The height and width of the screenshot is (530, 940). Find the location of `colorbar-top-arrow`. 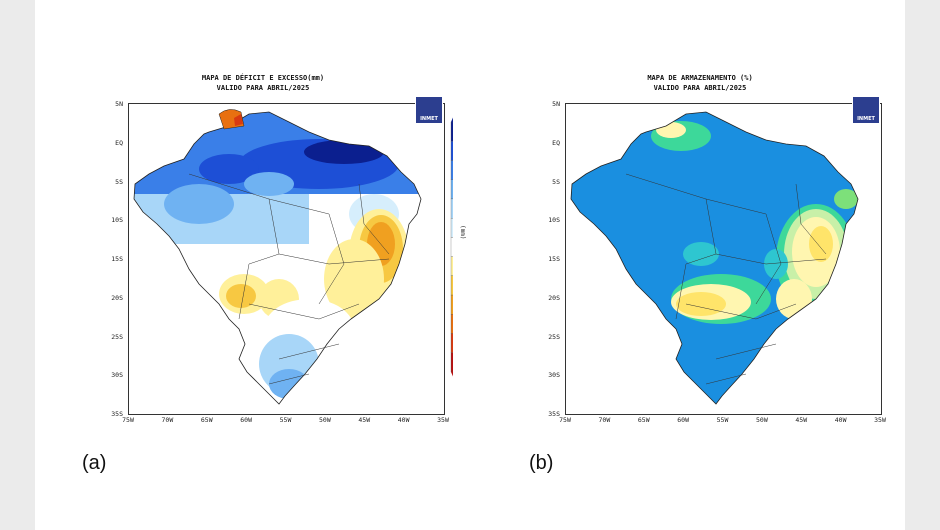

colorbar-top-arrow is located at coordinates (452, 119).